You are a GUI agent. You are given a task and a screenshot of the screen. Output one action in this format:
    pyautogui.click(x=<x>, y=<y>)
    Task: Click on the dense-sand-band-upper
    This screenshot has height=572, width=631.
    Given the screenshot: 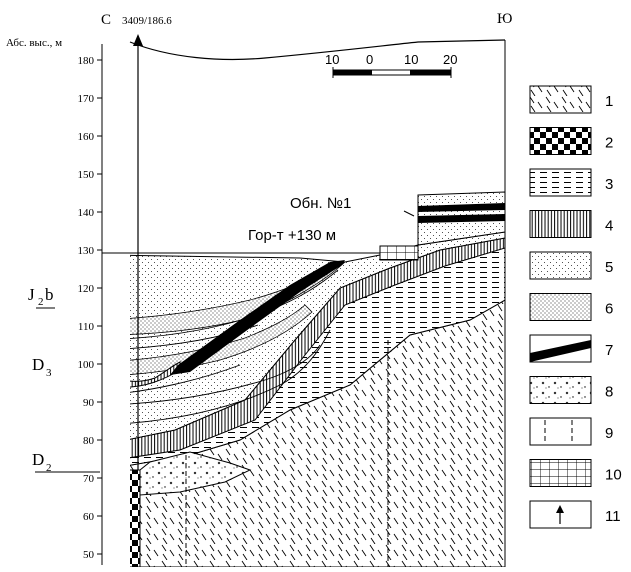 What is the action you would take?
    pyautogui.click(x=238, y=298)
    